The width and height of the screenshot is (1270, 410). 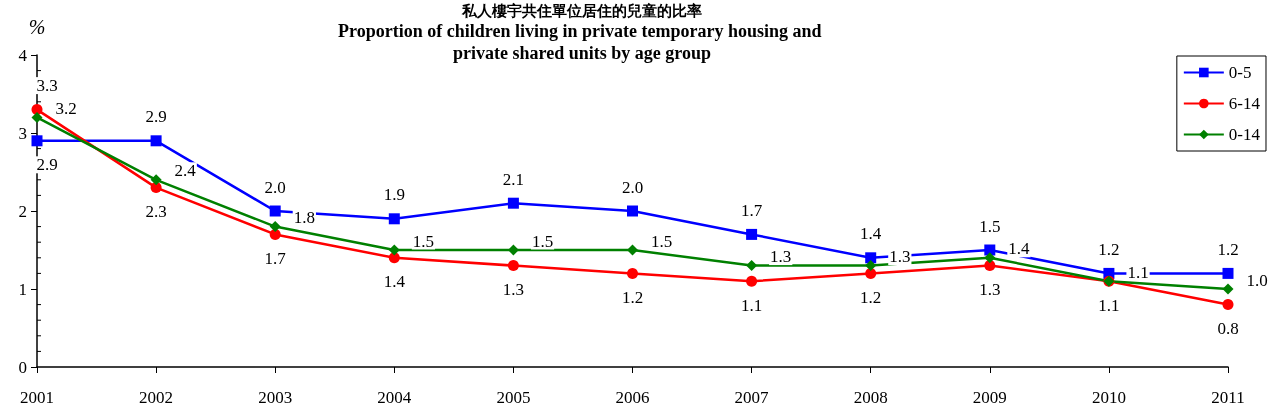 I want to click on chart-title: 私人樓宇共住單位居住的兒童的比率, so click(x=581, y=10).